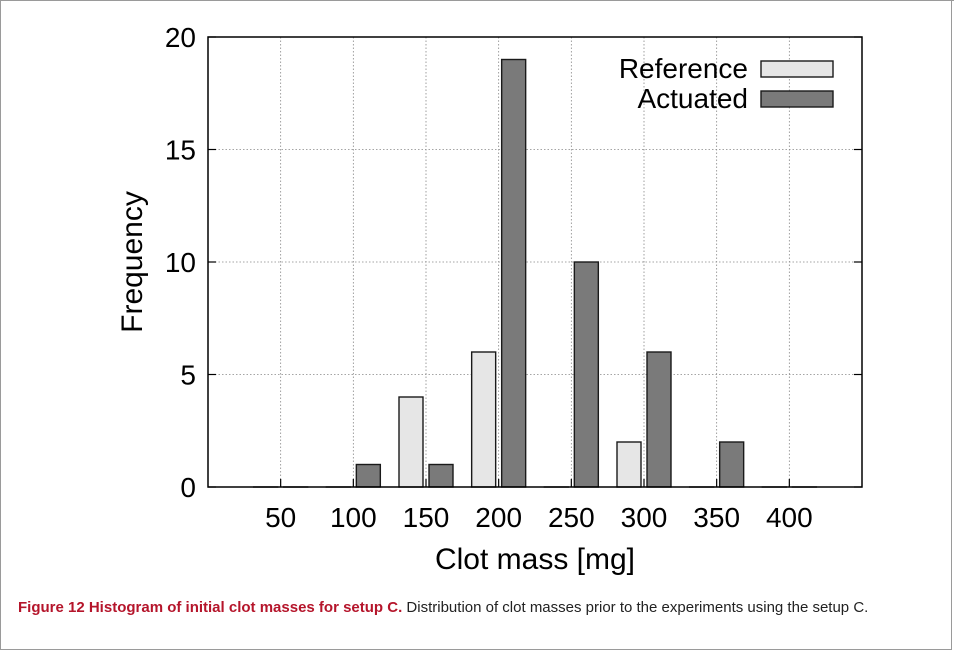 This screenshot has width=954, height=652. I want to click on x-tick-label: 300, so click(644, 517).